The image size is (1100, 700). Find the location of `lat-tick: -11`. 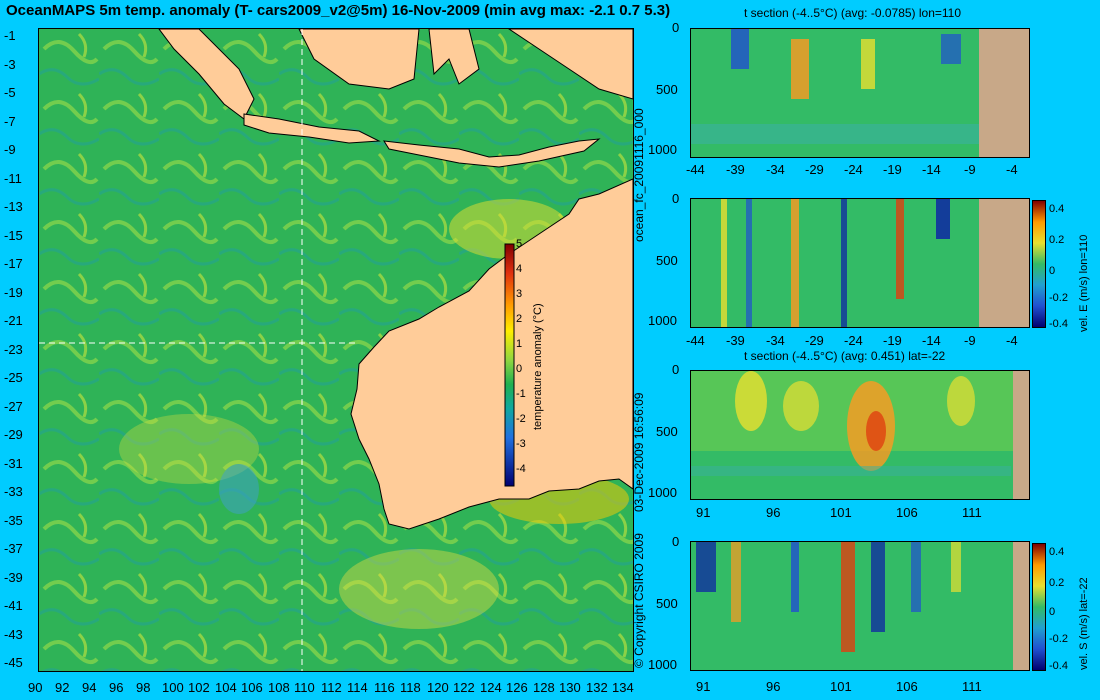

lat-tick: -11 is located at coordinates (13, 178).